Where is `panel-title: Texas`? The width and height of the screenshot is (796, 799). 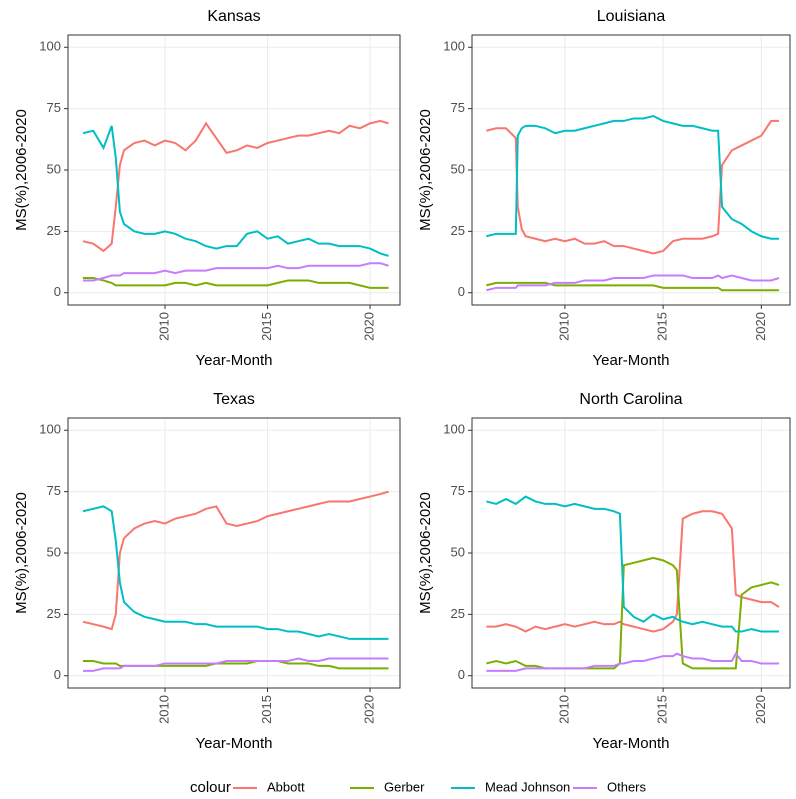
panel-title: Texas is located at coordinates (234, 399).